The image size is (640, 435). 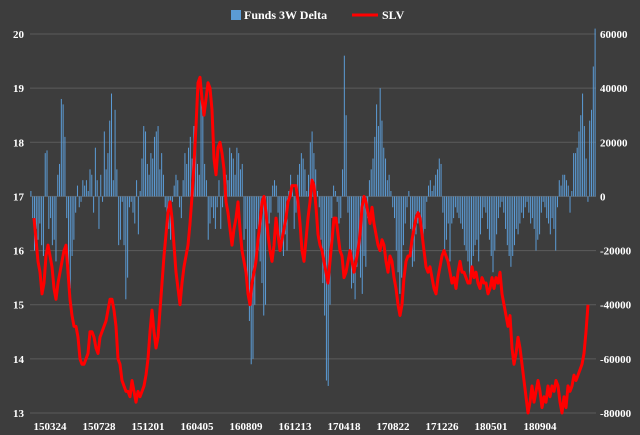 I want to click on left-axis-tick-label: 20, so click(x=19, y=35).